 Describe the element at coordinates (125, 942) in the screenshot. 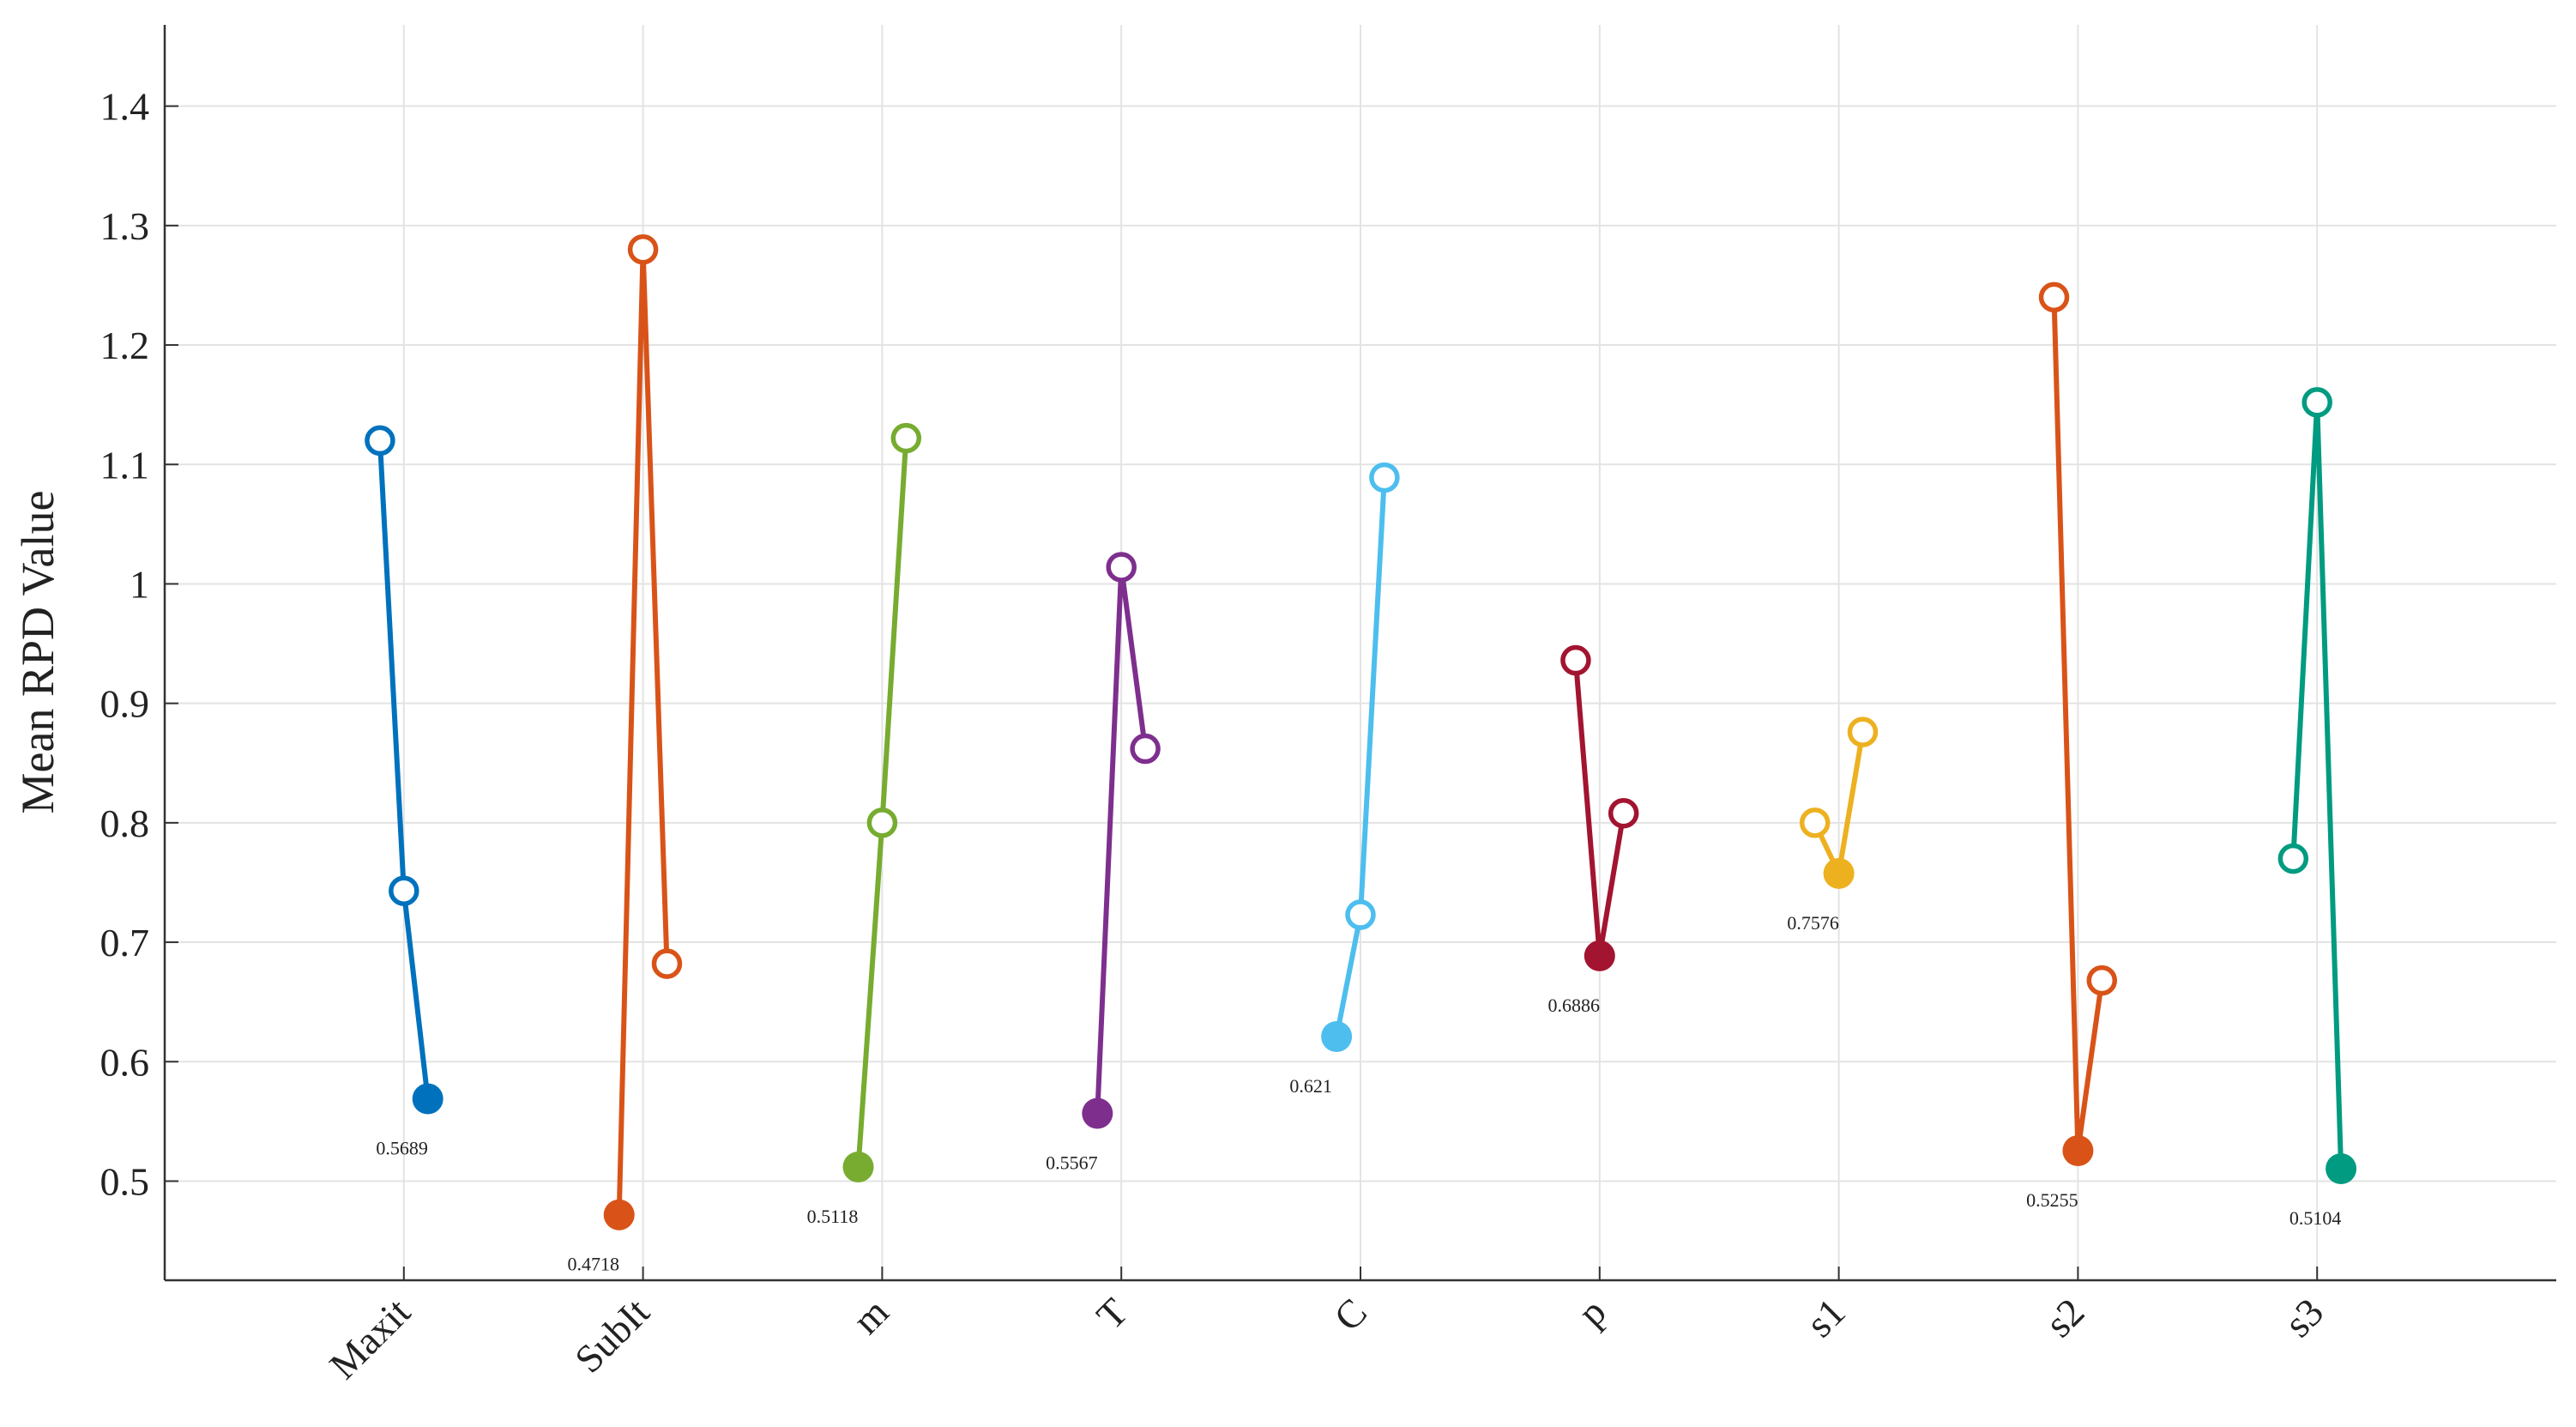

I see `y-tick-label: 0.7` at that location.